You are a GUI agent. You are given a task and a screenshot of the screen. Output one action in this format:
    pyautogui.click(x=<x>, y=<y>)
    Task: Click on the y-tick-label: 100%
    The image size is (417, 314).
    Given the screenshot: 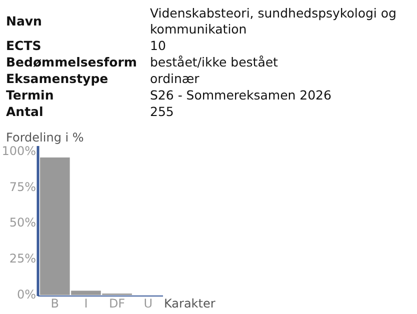 What is the action you would take?
    pyautogui.click(x=19, y=151)
    